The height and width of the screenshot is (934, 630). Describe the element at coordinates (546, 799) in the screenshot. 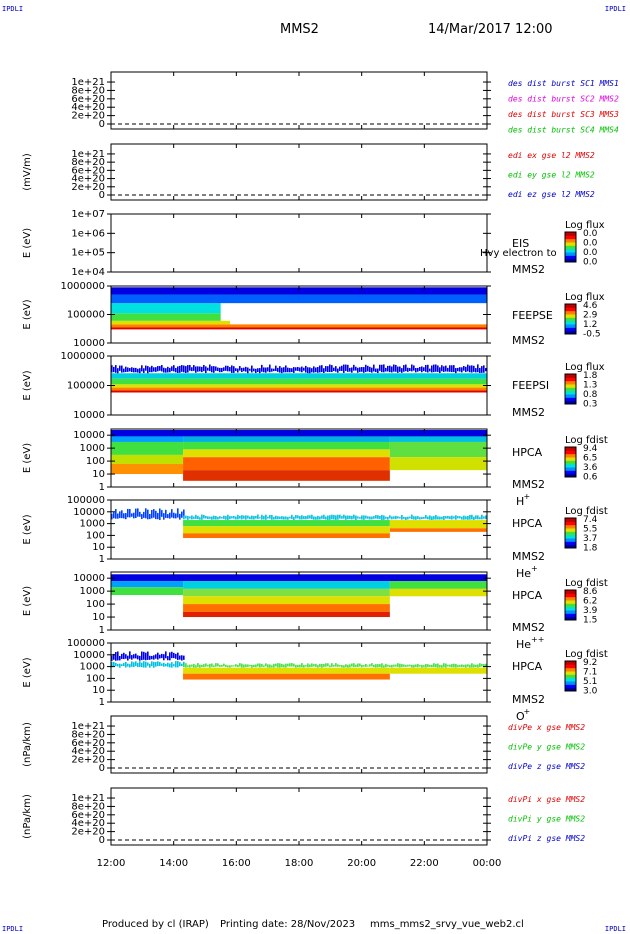

I see `legend-entry: divPi x gse MMS2` at that location.